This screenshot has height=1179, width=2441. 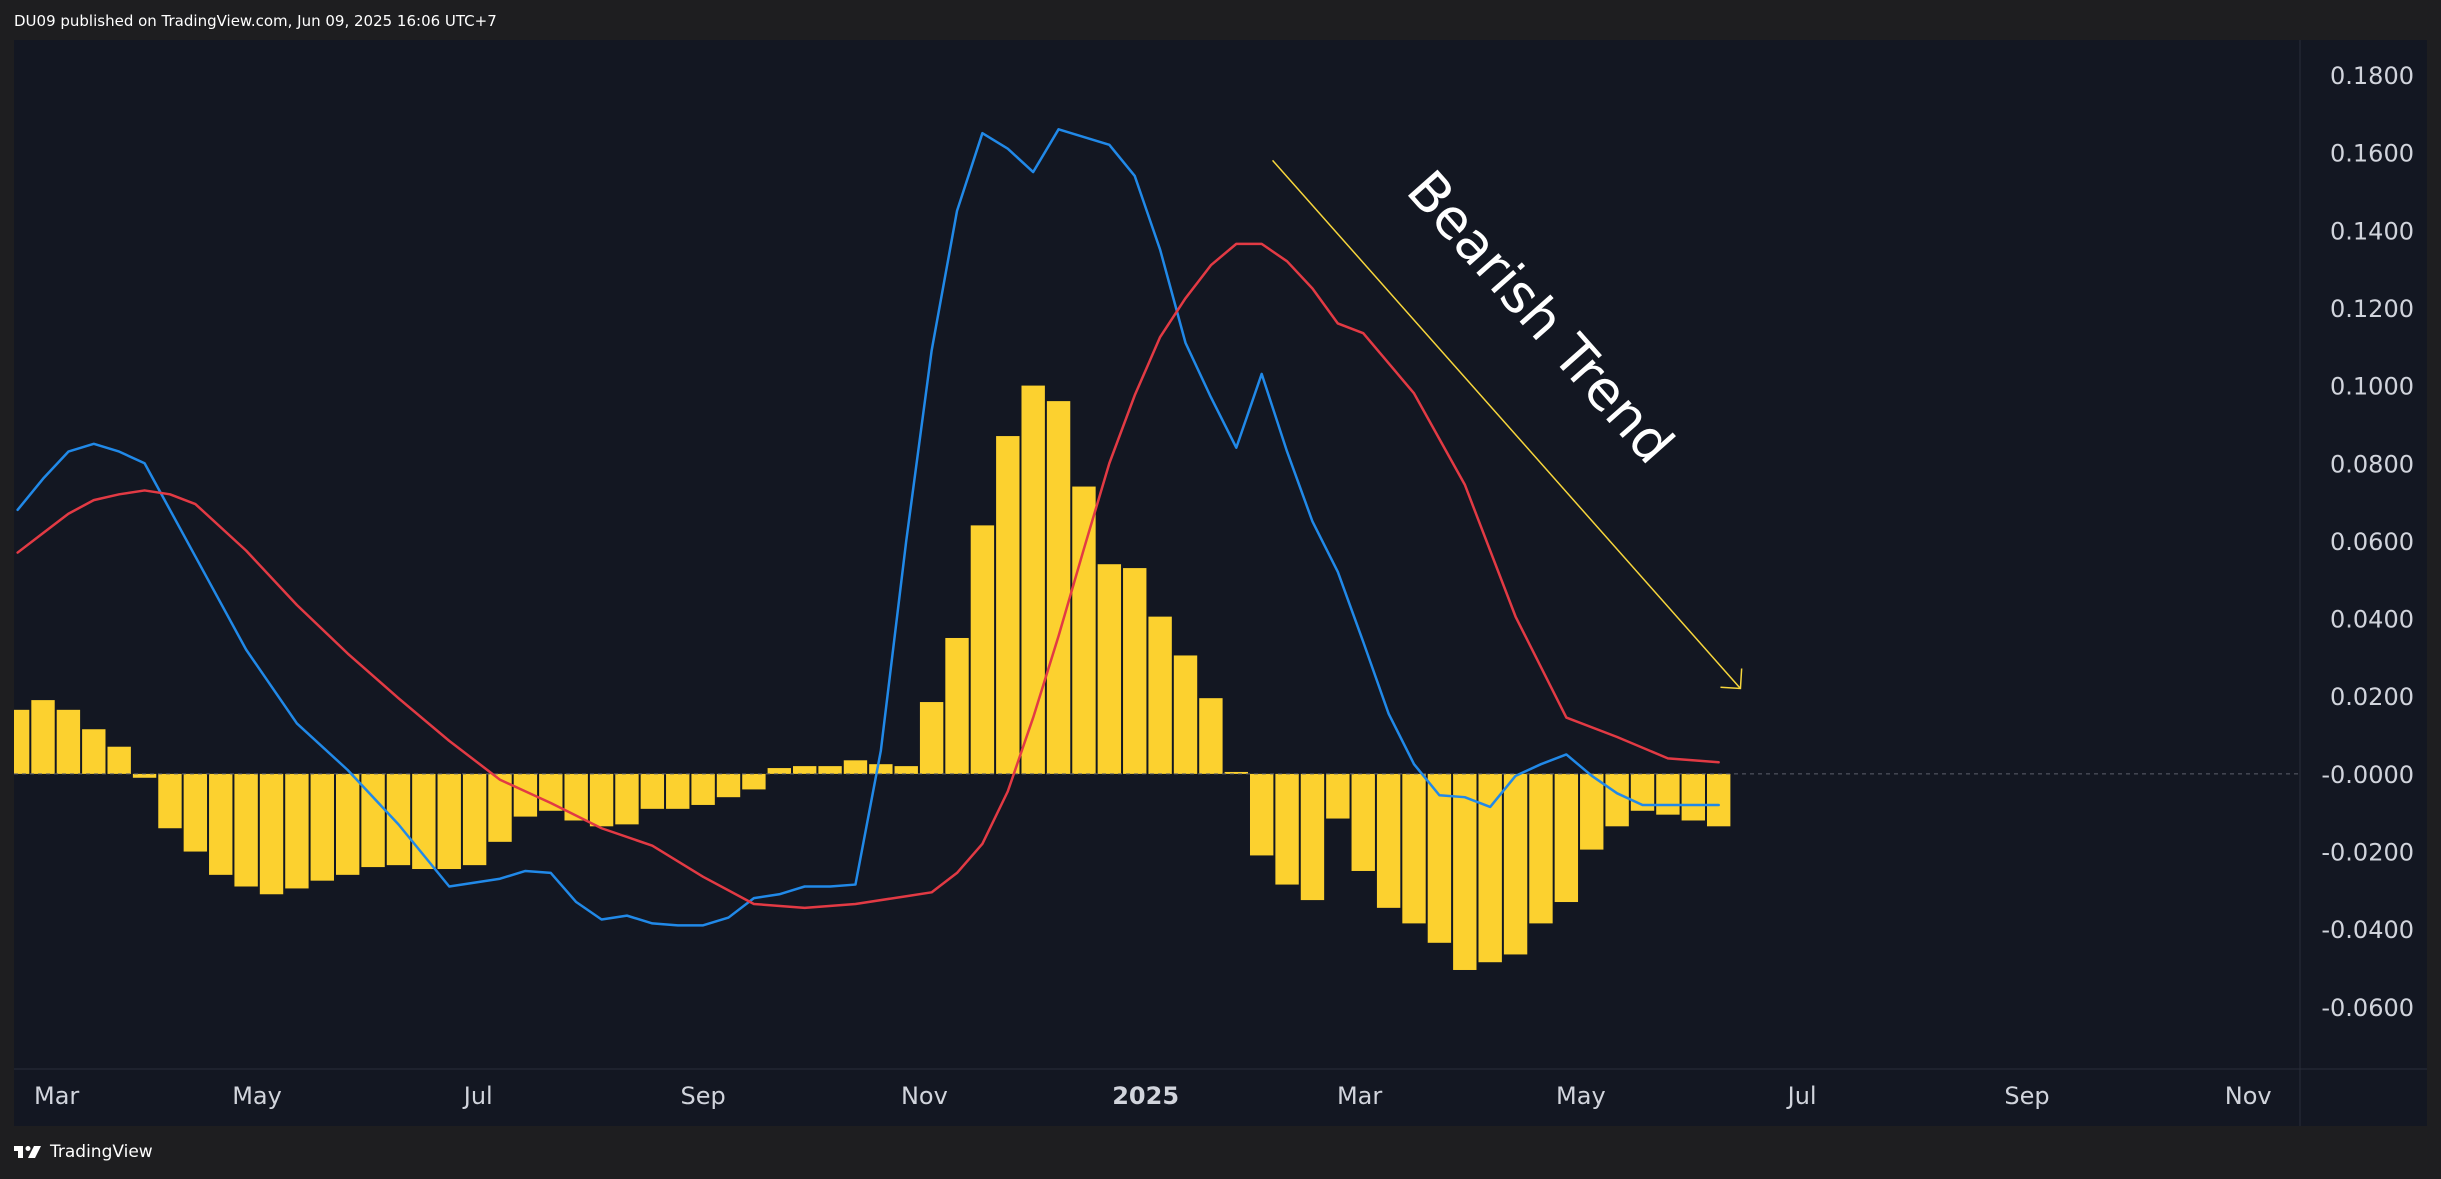 What do you see at coordinates (2372, 154) in the screenshot?
I see `y-tick-label: 0.1600` at bounding box center [2372, 154].